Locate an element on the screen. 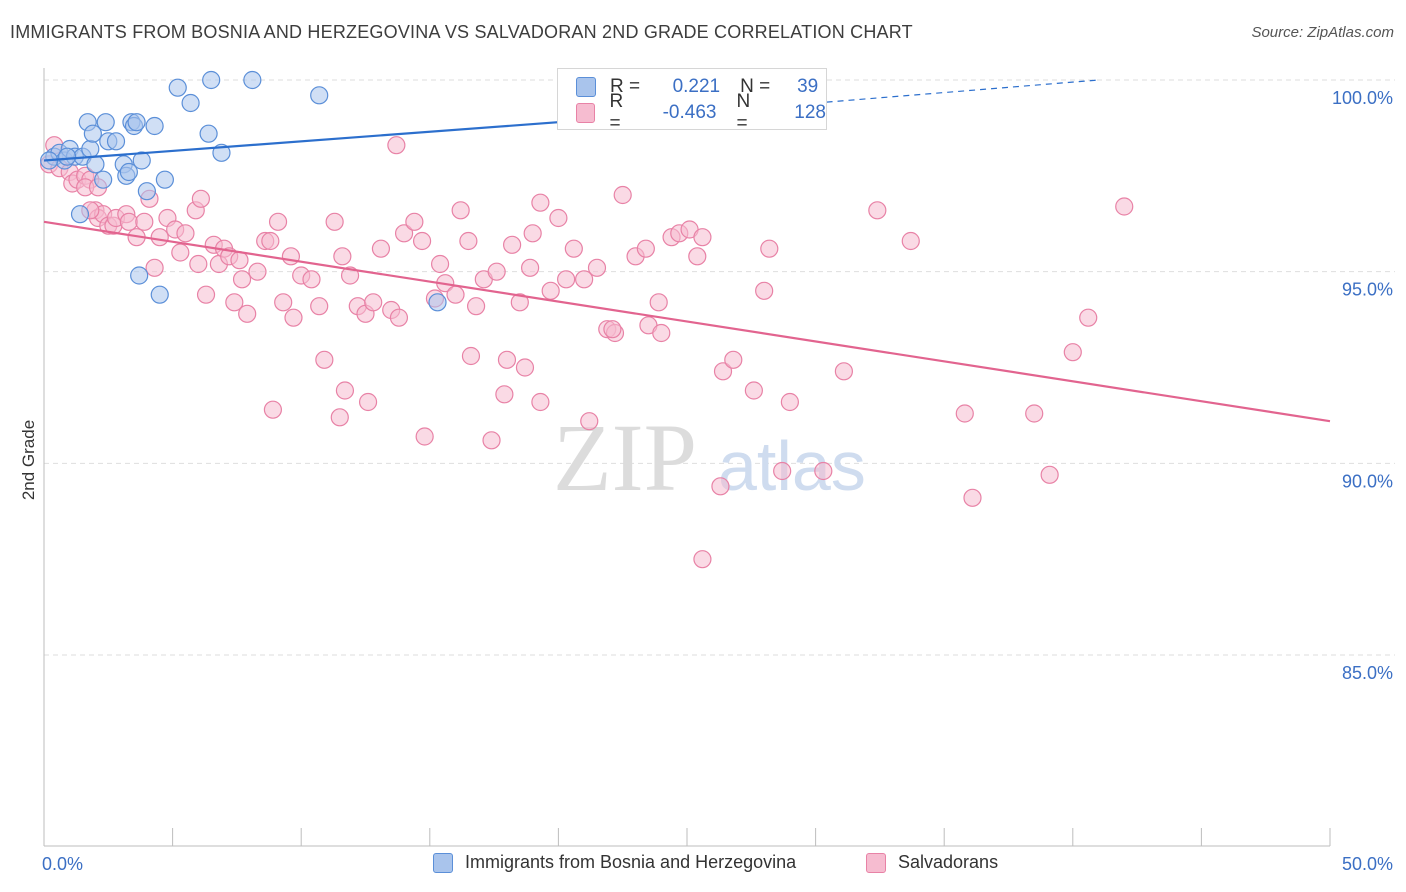  pink-swatch is located at coordinates (586, 113).